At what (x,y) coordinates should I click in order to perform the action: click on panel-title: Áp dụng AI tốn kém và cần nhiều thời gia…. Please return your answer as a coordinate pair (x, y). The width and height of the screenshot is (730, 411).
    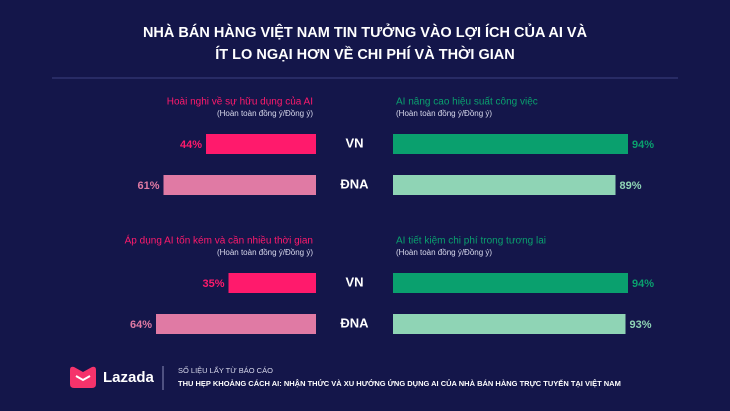
    Looking at the image, I should click on (219, 240).